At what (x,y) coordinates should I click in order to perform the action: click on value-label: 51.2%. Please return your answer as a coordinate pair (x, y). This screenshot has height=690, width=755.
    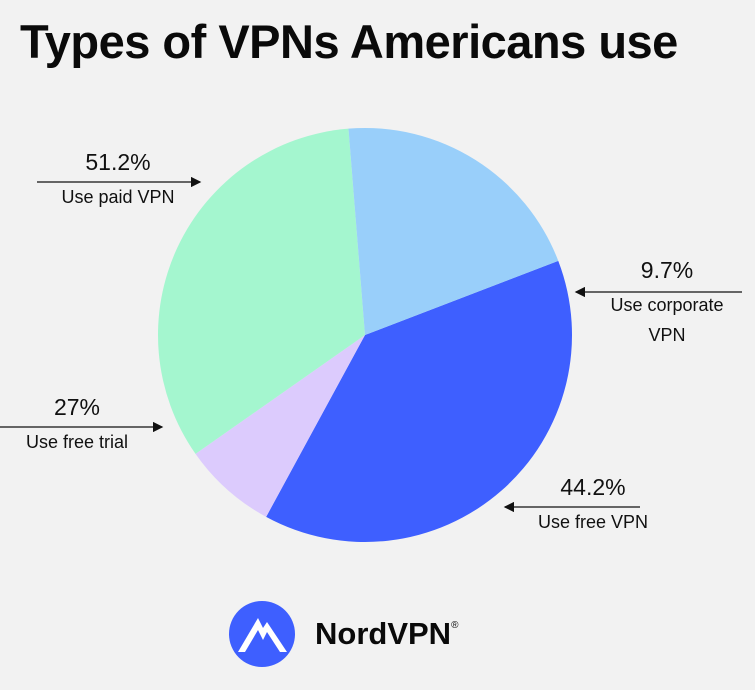
    Looking at the image, I should click on (118, 162).